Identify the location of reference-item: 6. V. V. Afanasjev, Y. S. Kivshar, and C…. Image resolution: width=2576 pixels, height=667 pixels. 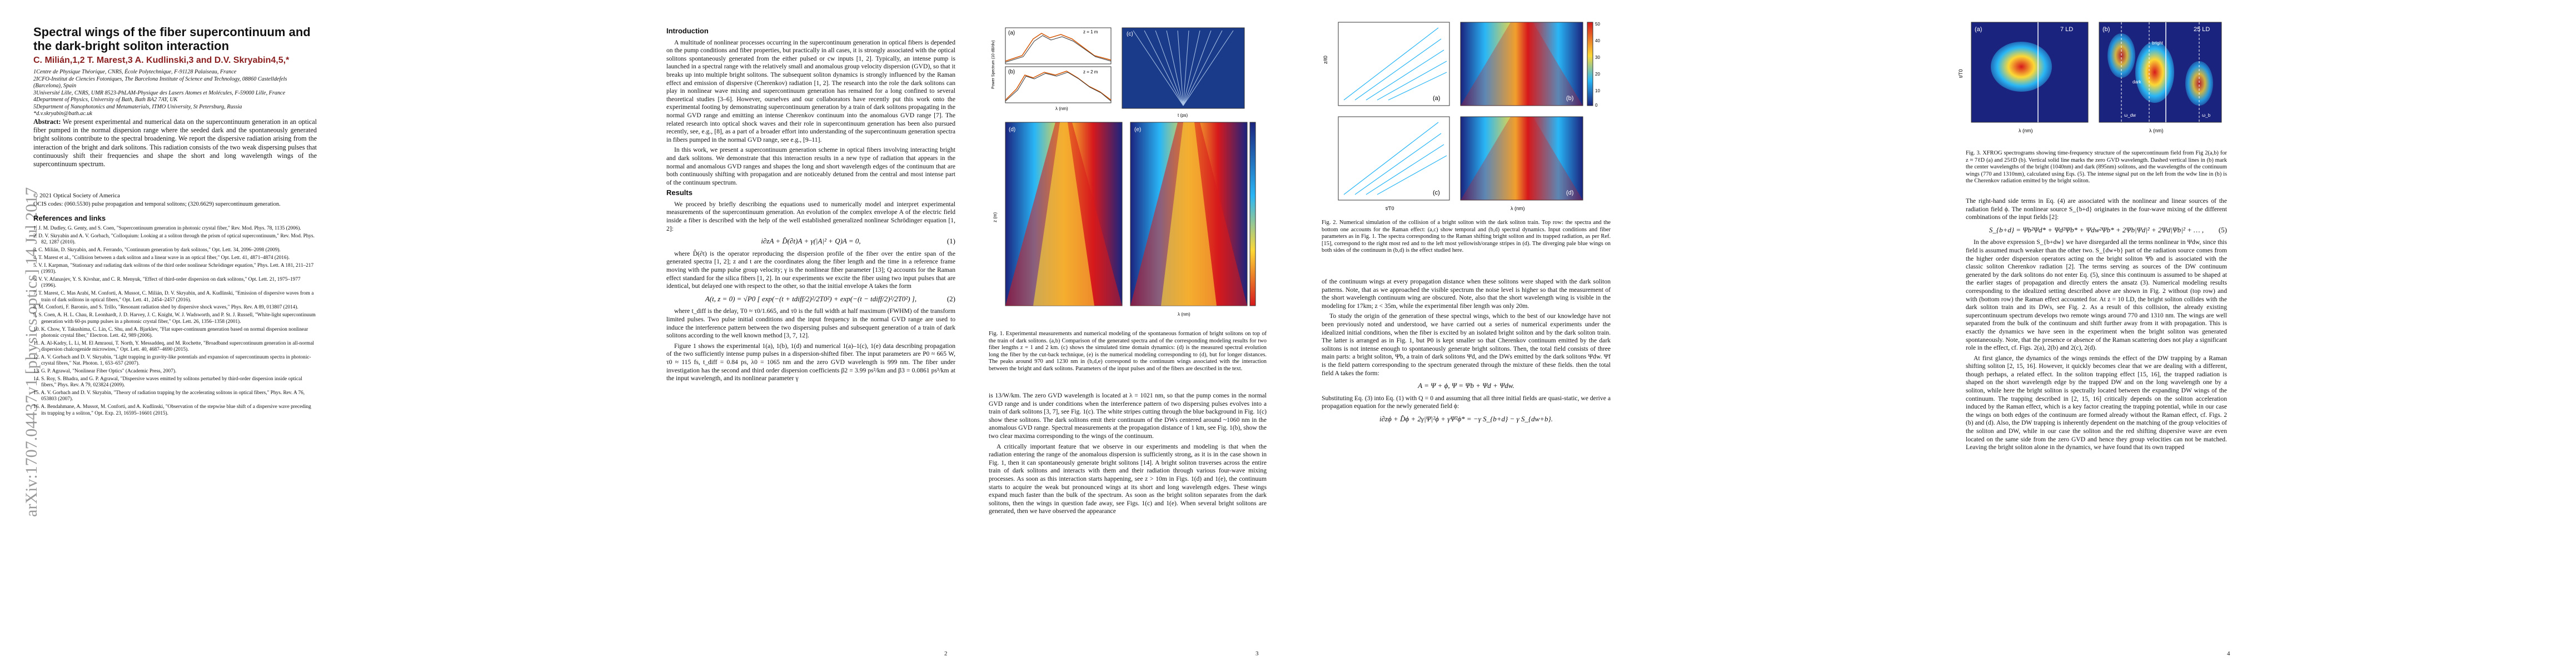
(167, 283).